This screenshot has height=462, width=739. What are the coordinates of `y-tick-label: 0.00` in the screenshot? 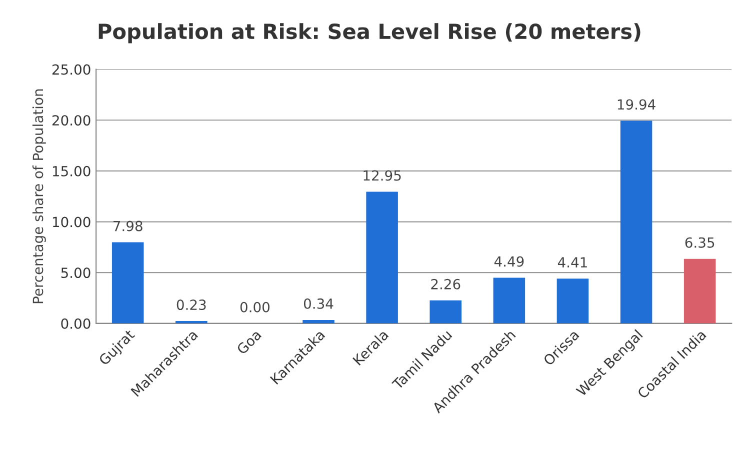 It's located at (75, 323).